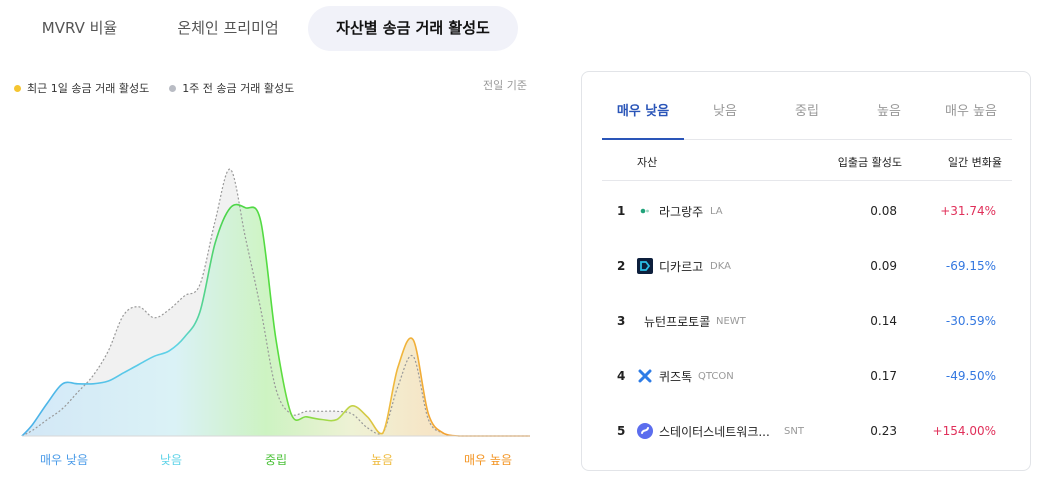 This screenshot has height=479, width=1042. I want to click on asset-symbol: NEWT, so click(731, 321).